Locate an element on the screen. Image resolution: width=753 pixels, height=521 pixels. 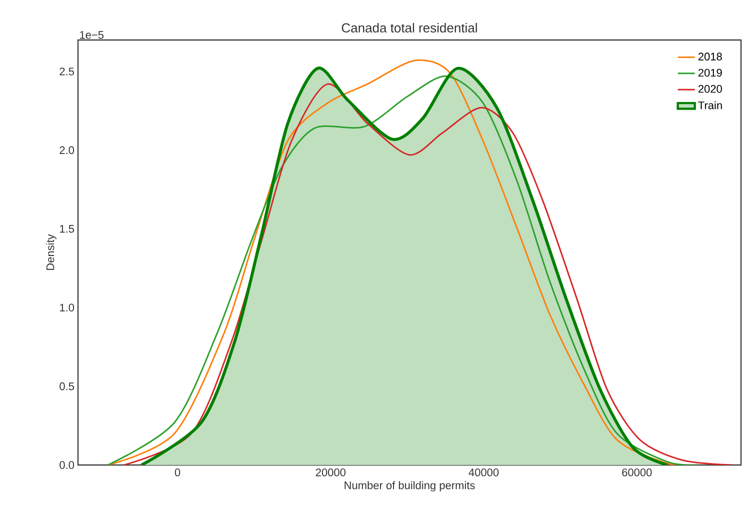
legend-label: Train is located at coordinates (710, 105).